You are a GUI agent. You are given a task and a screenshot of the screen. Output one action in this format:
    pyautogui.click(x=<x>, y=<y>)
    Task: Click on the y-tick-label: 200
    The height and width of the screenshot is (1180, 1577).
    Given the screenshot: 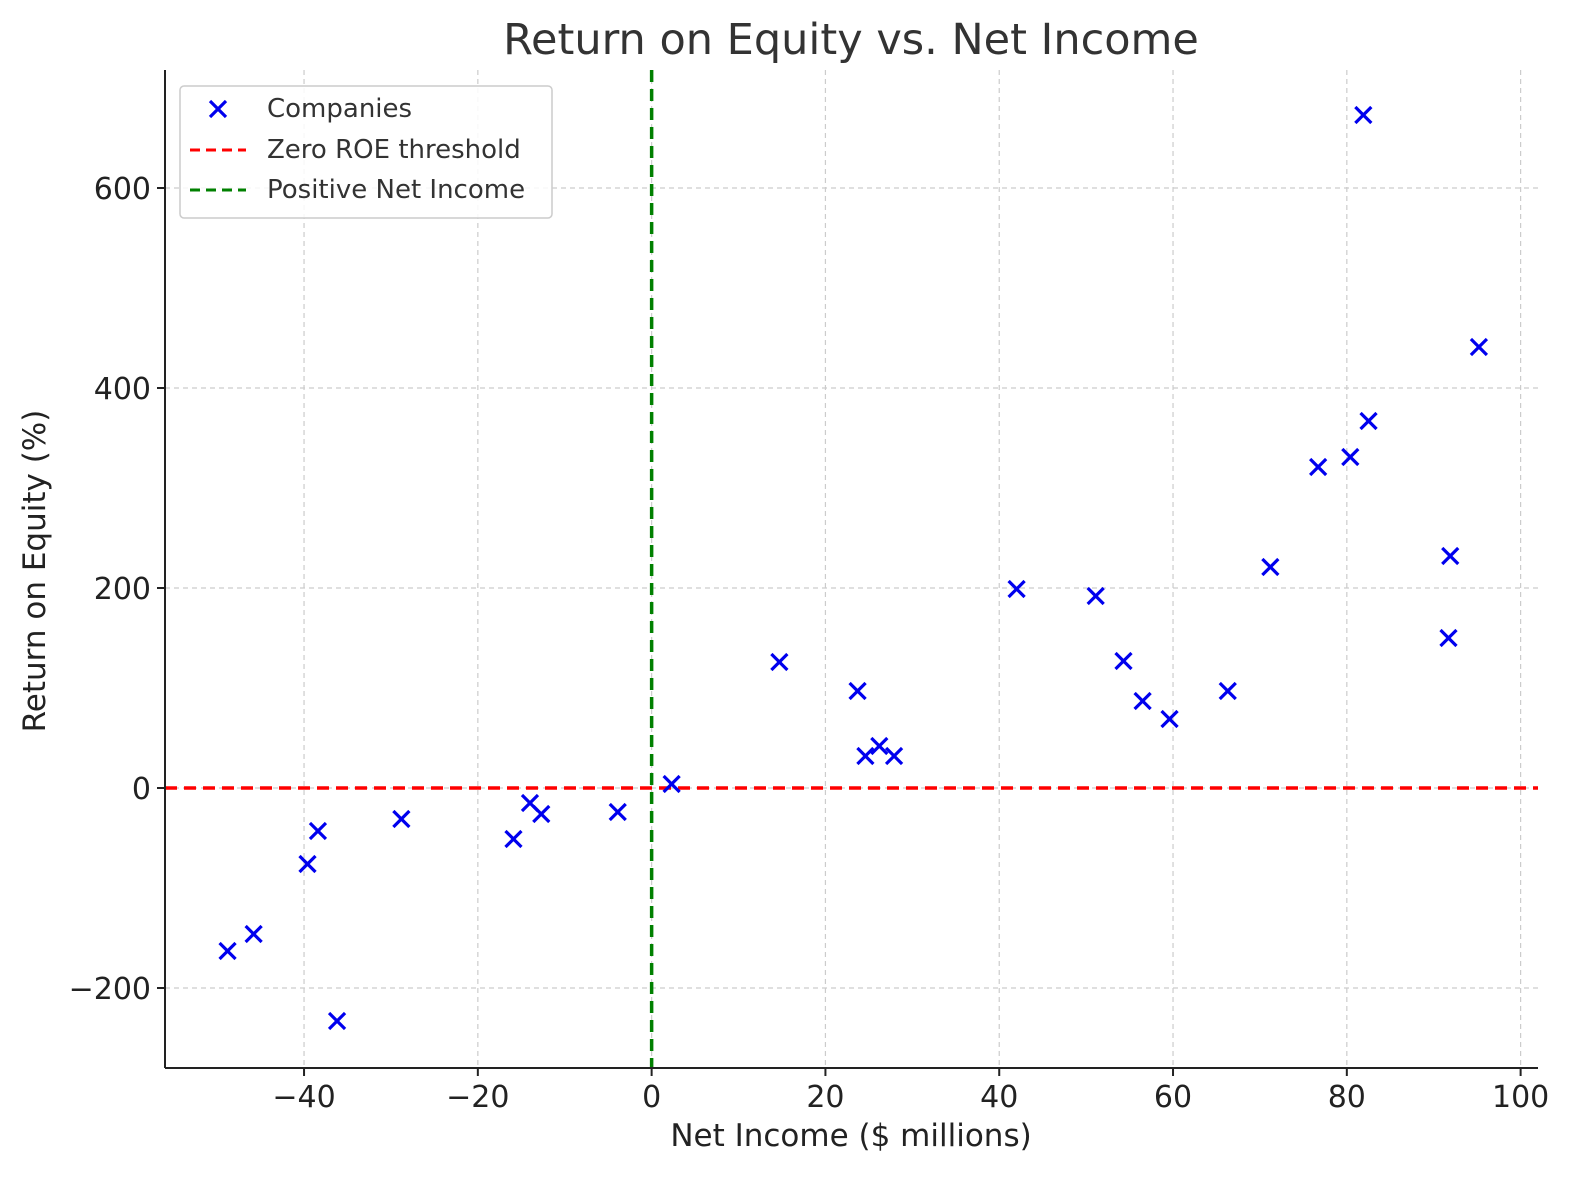 What is the action you would take?
    pyautogui.click(x=122, y=589)
    